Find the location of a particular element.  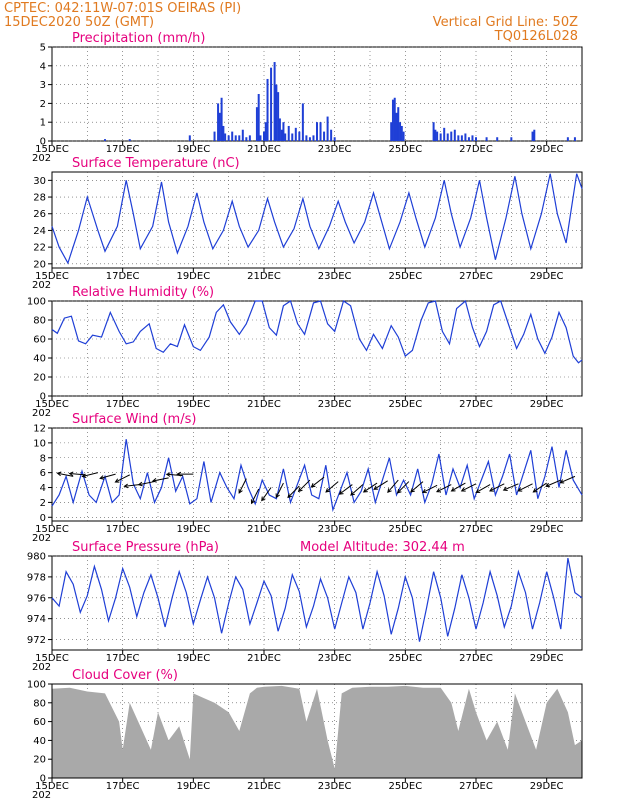

y-tick-label: 60 is located at coordinates (39, 722).